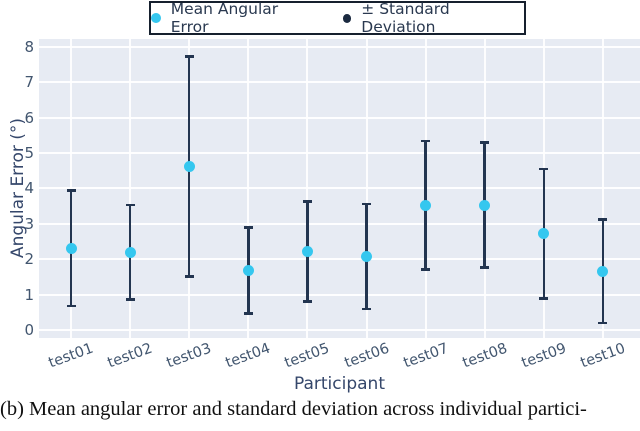  What do you see at coordinates (602, 188) in the screenshot?
I see `gridline-x-test10` at bounding box center [602, 188].